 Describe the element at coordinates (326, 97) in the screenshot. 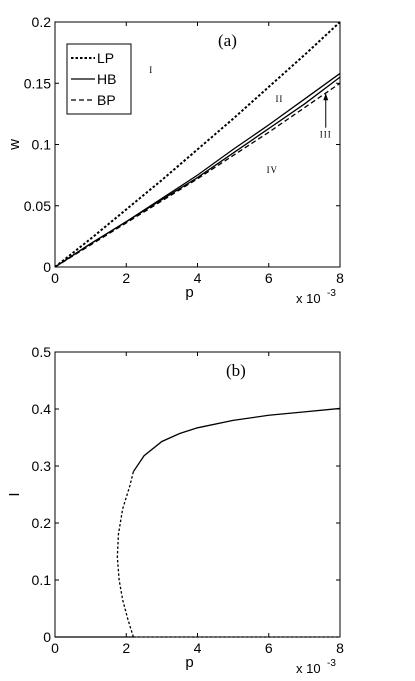

I see `panel-a-annotation-arrow-head` at that location.